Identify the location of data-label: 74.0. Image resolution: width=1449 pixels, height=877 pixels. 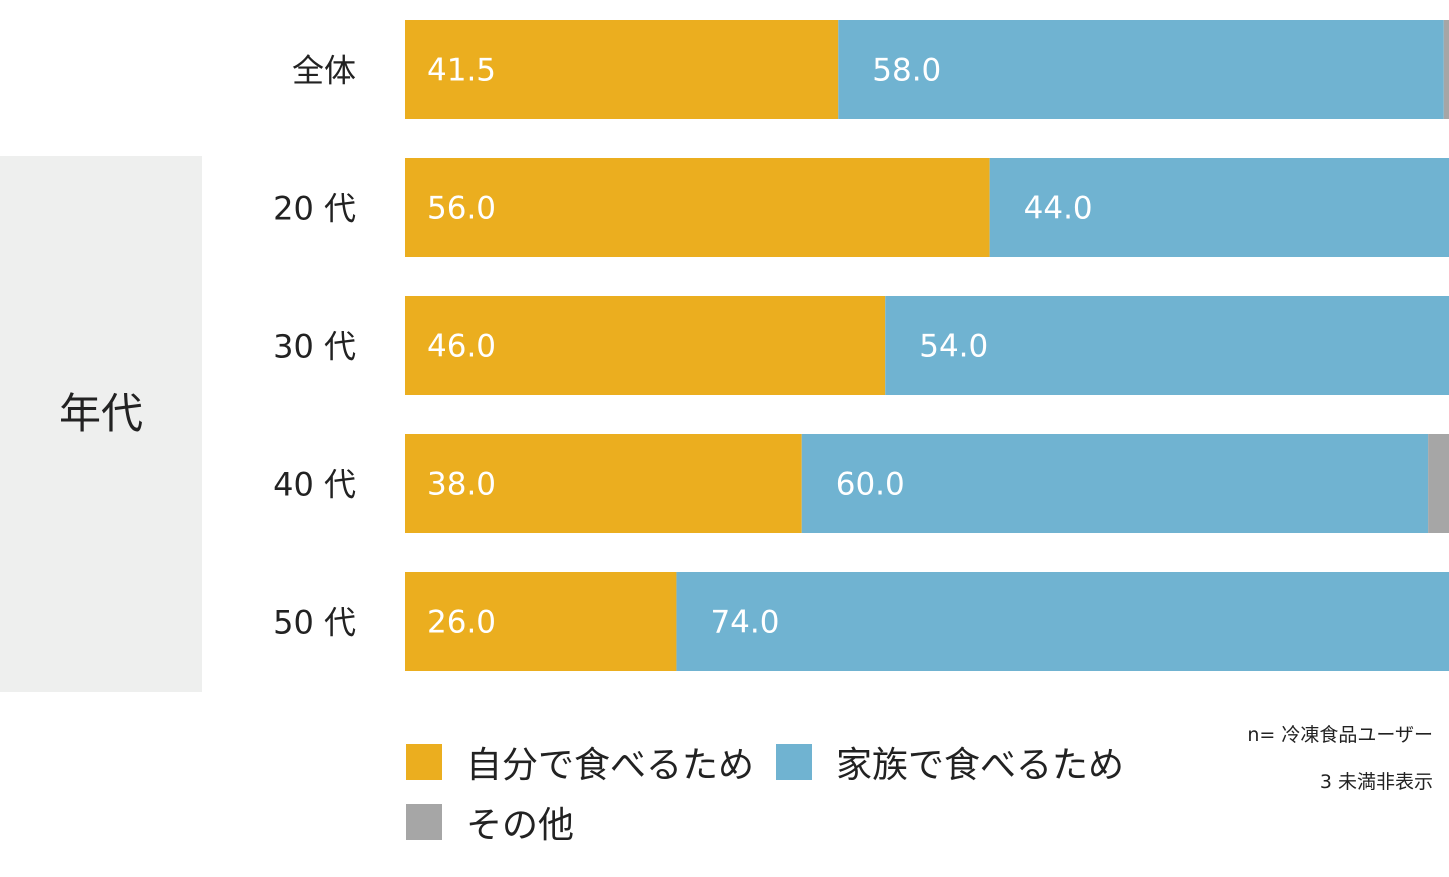
(744, 623).